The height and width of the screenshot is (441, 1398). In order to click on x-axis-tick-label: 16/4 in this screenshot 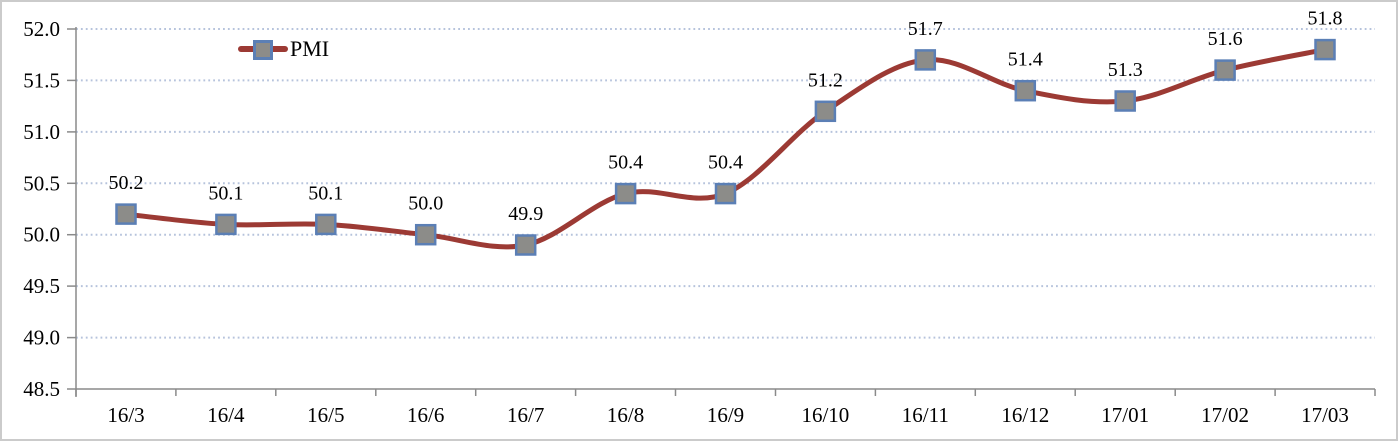, I will do `click(226, 415)`.